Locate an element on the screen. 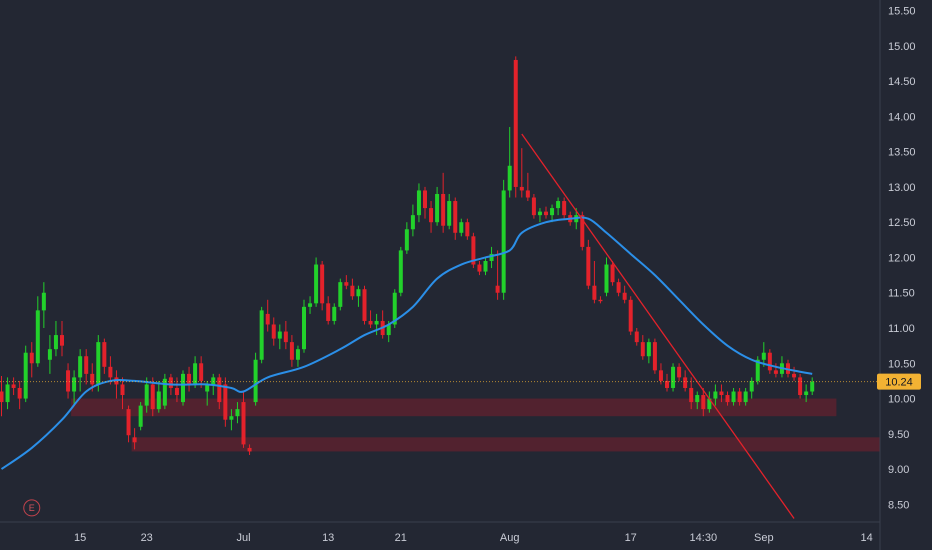 This screenshot has width=932, height=550. event-badge-layer: E is located at coordinates (32, 508).